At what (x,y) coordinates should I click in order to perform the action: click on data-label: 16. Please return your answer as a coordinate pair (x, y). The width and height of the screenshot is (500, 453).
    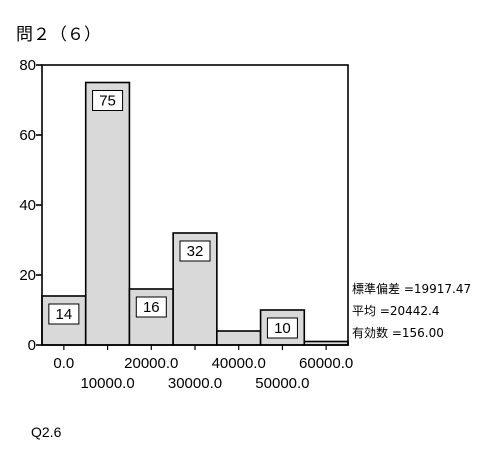
    Looking at the image, I should click on (151, 307).